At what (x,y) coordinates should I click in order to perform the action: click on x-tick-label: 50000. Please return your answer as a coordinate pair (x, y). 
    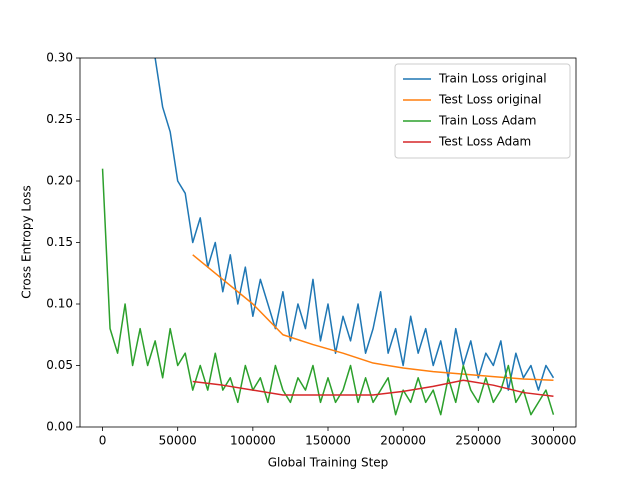
    Looking at the image, I should click on (178, 441).